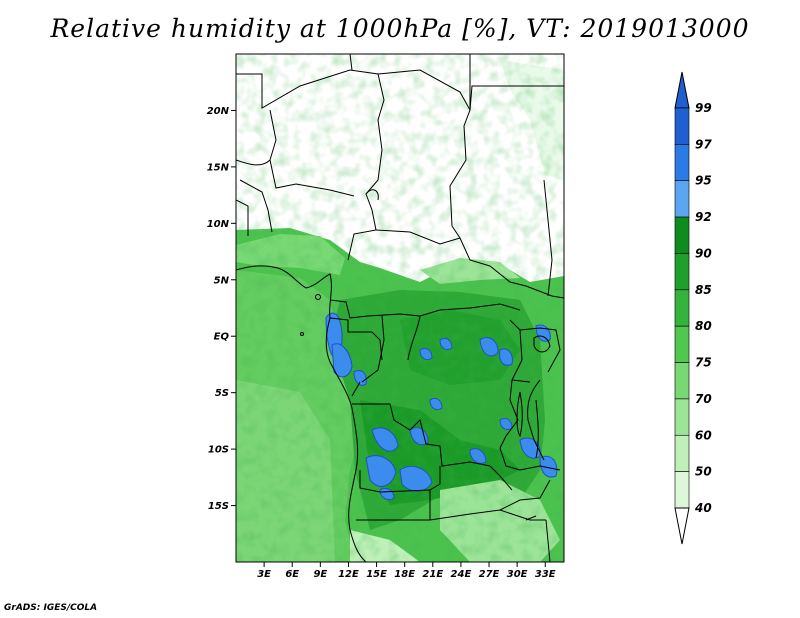 The width and height of the screenshot is (800, 618). I want to click on lon-tick-label: 21E, so click(432, 574).